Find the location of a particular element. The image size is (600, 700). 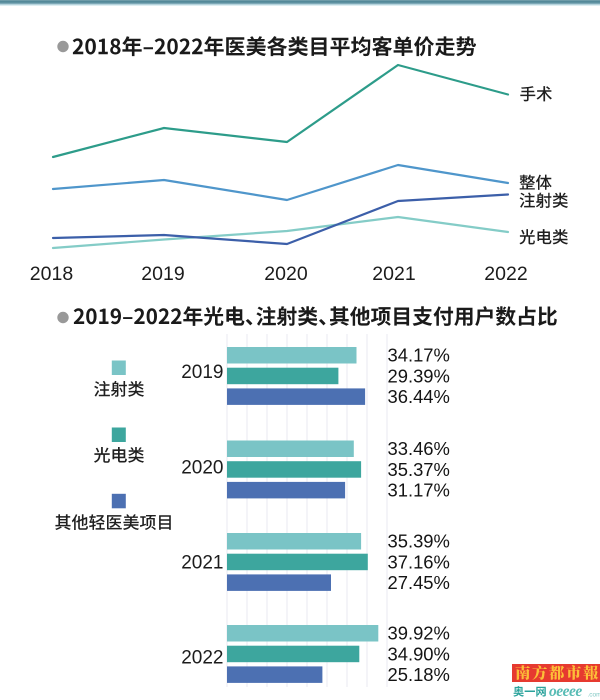

svg-text: 27.45% is located at coordinates (419, 582).